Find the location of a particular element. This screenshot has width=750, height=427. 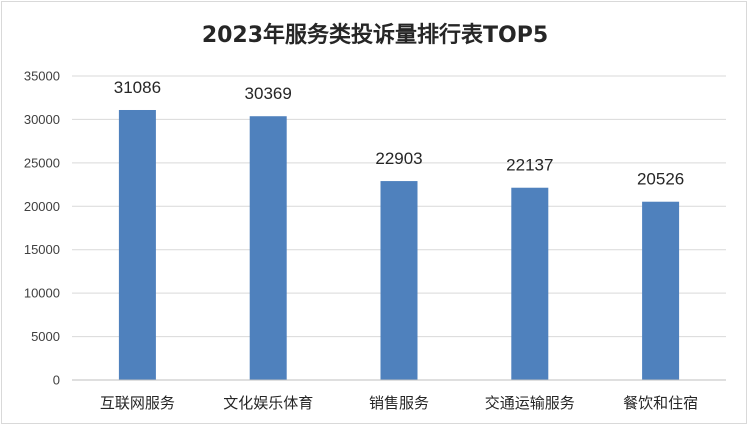

chart-title: 2023年服务类投诉量排行表TOP5 is located at coordinates (375, 35).